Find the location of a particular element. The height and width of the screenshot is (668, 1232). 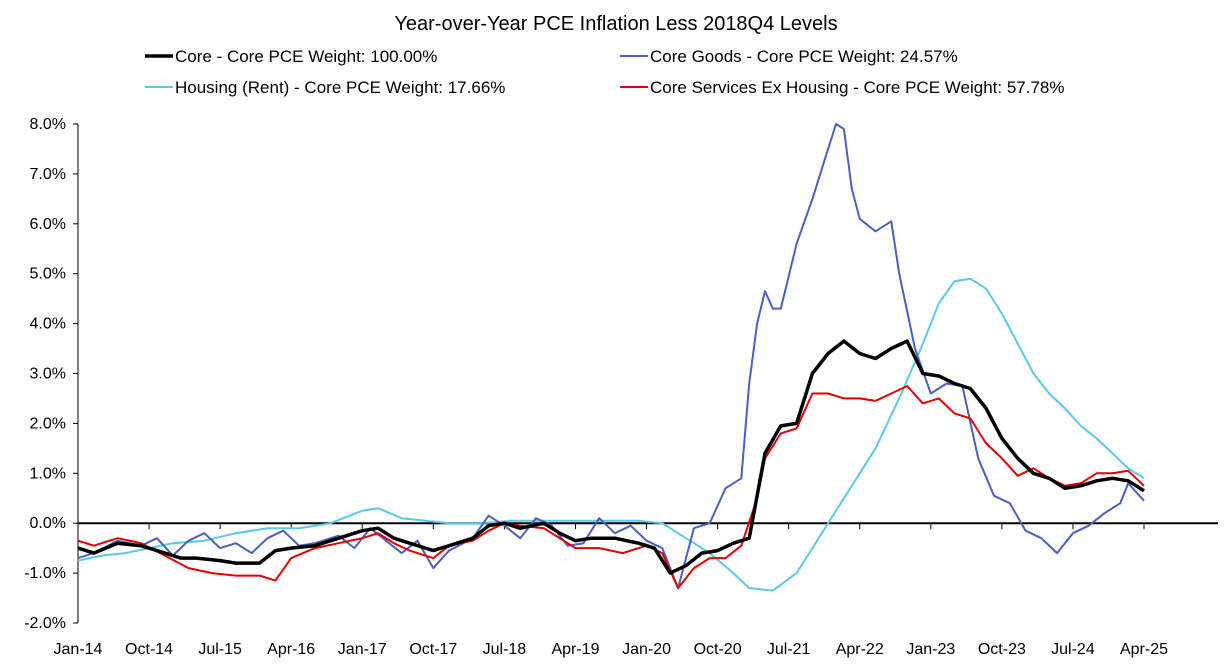

x-tick-label: Jul-18 is located at coordinates (505, 649).